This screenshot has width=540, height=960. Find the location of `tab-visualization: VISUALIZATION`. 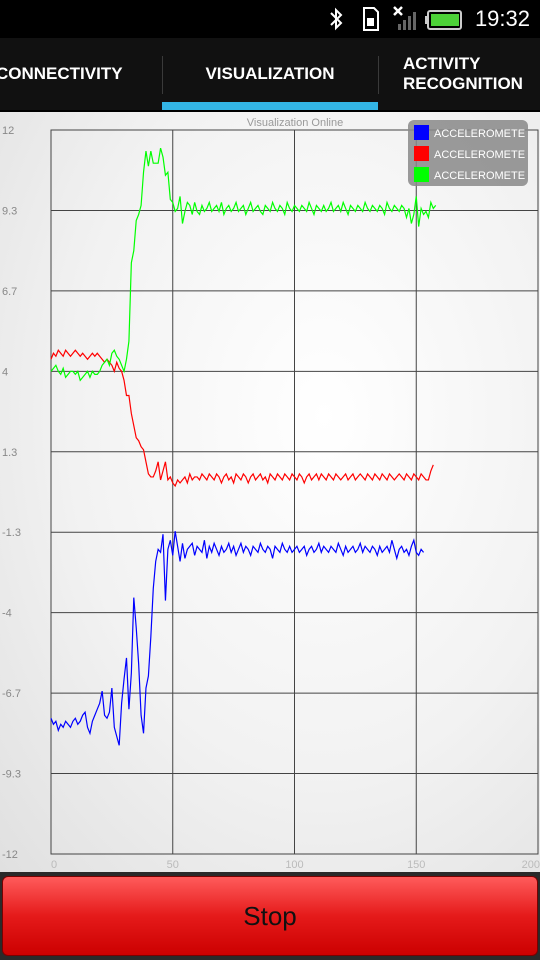

tab-visualization: VISUALIZATION is located at coordinates (270, 74).